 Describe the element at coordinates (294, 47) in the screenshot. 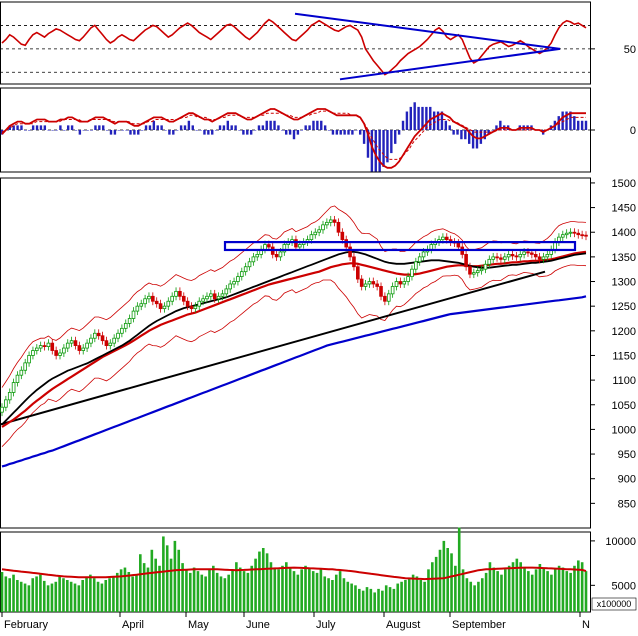

I see `rsi-line` at that location.